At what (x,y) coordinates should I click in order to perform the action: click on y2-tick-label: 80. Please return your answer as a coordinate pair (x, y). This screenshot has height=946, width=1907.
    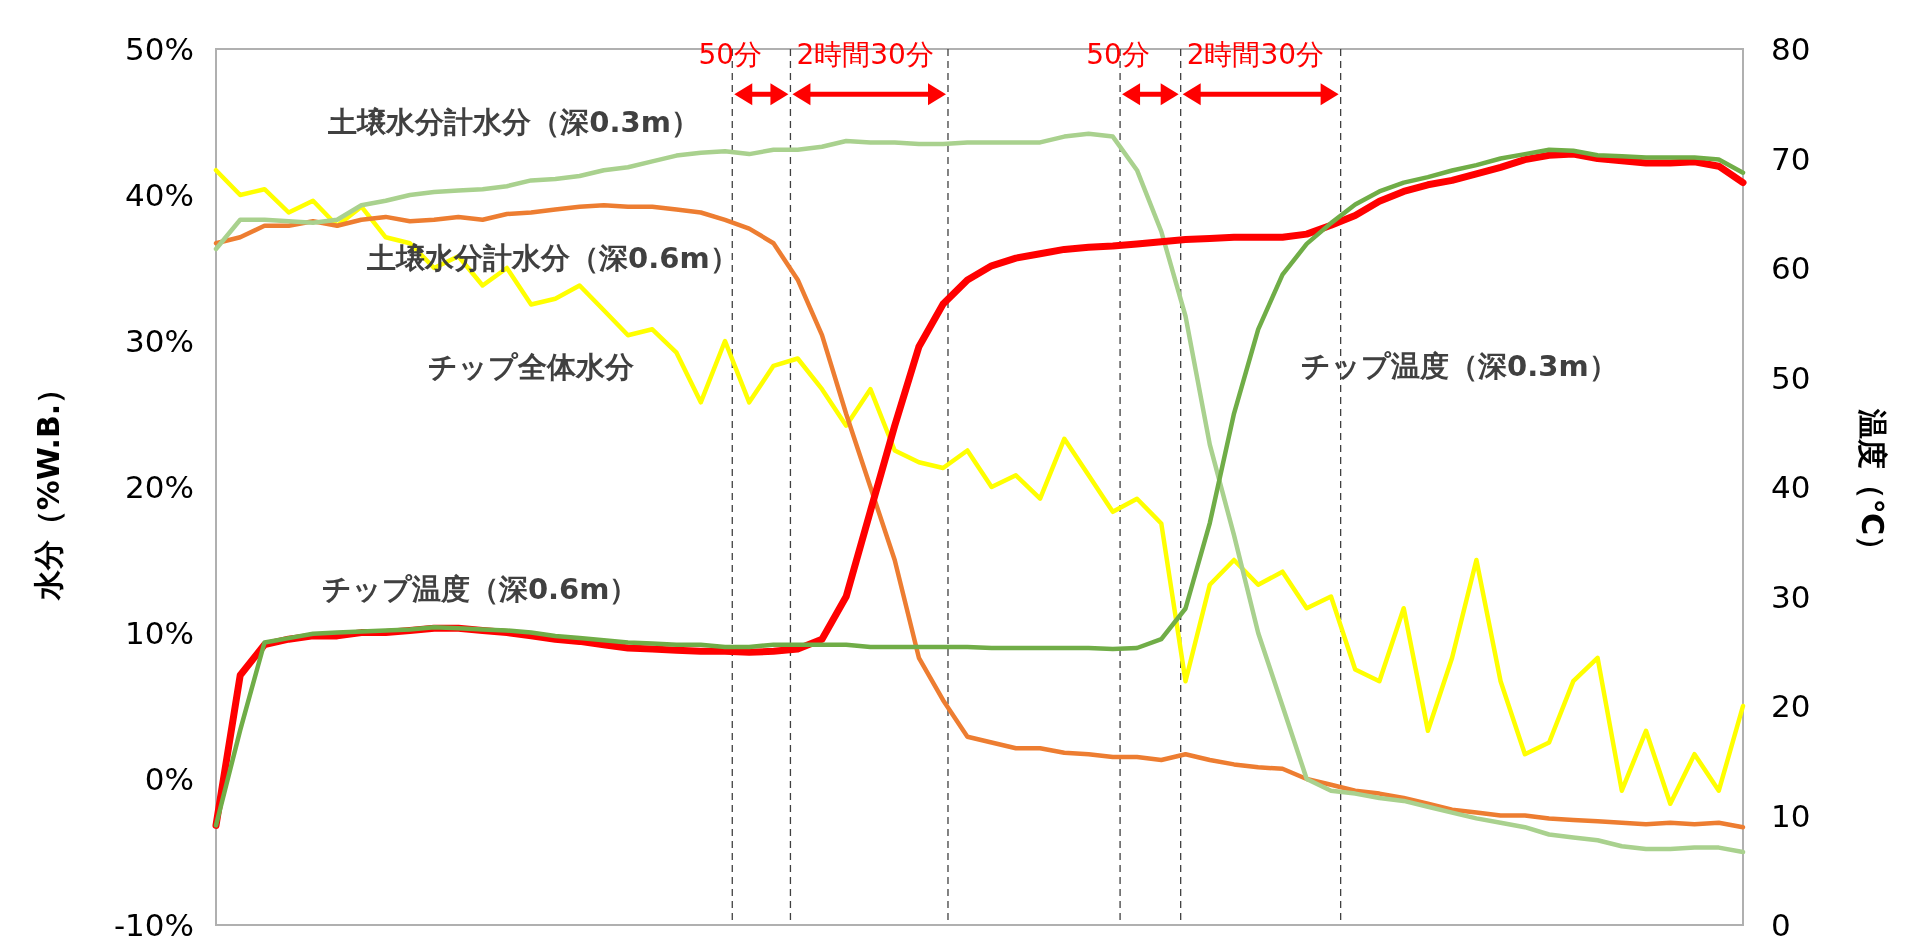
    Looking at the image, I should click on (1791, 49).